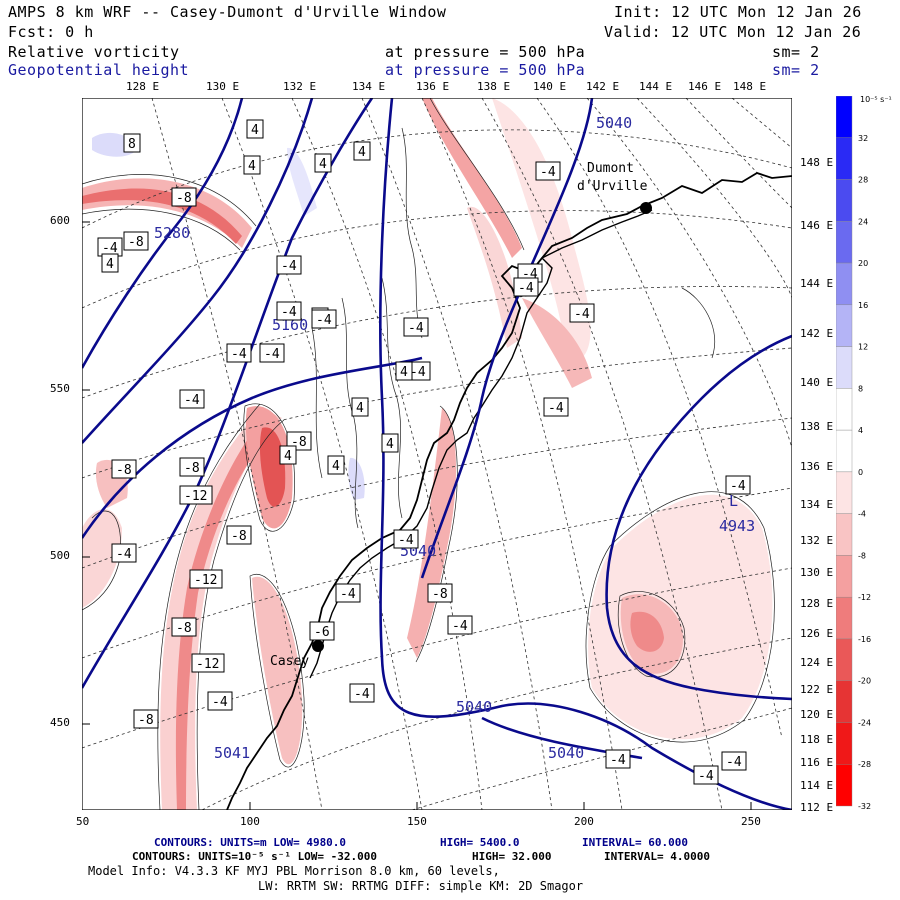 The width and height of the screenshot is (900, 900). What do you see at coordinates (302, 181) in the screenshot?
I see `positive-vorticity-patch` at bounding box center [302, 181].